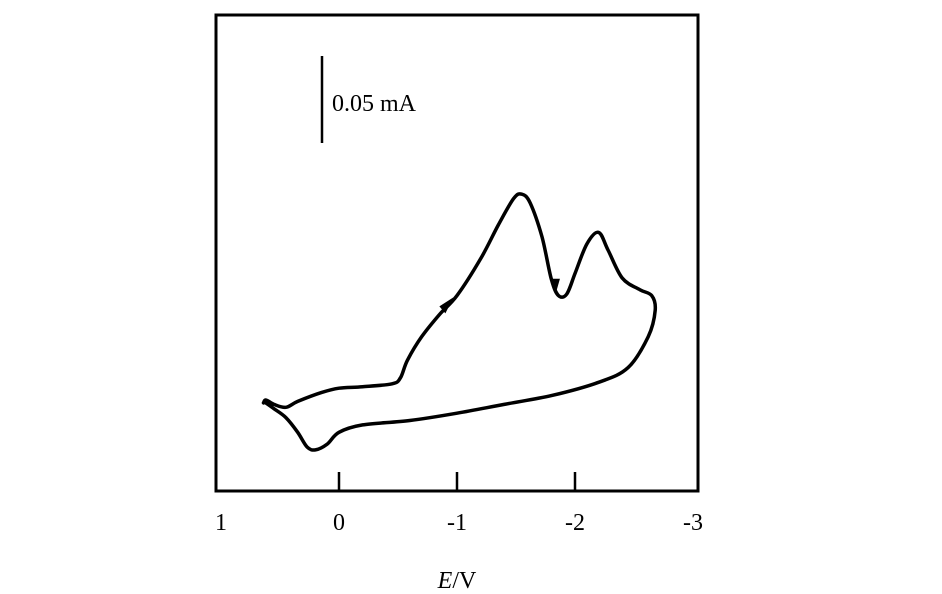 This screenshot has height=594, width=942. I want to click on x-tick-label-0: 0, so click(339, 523).